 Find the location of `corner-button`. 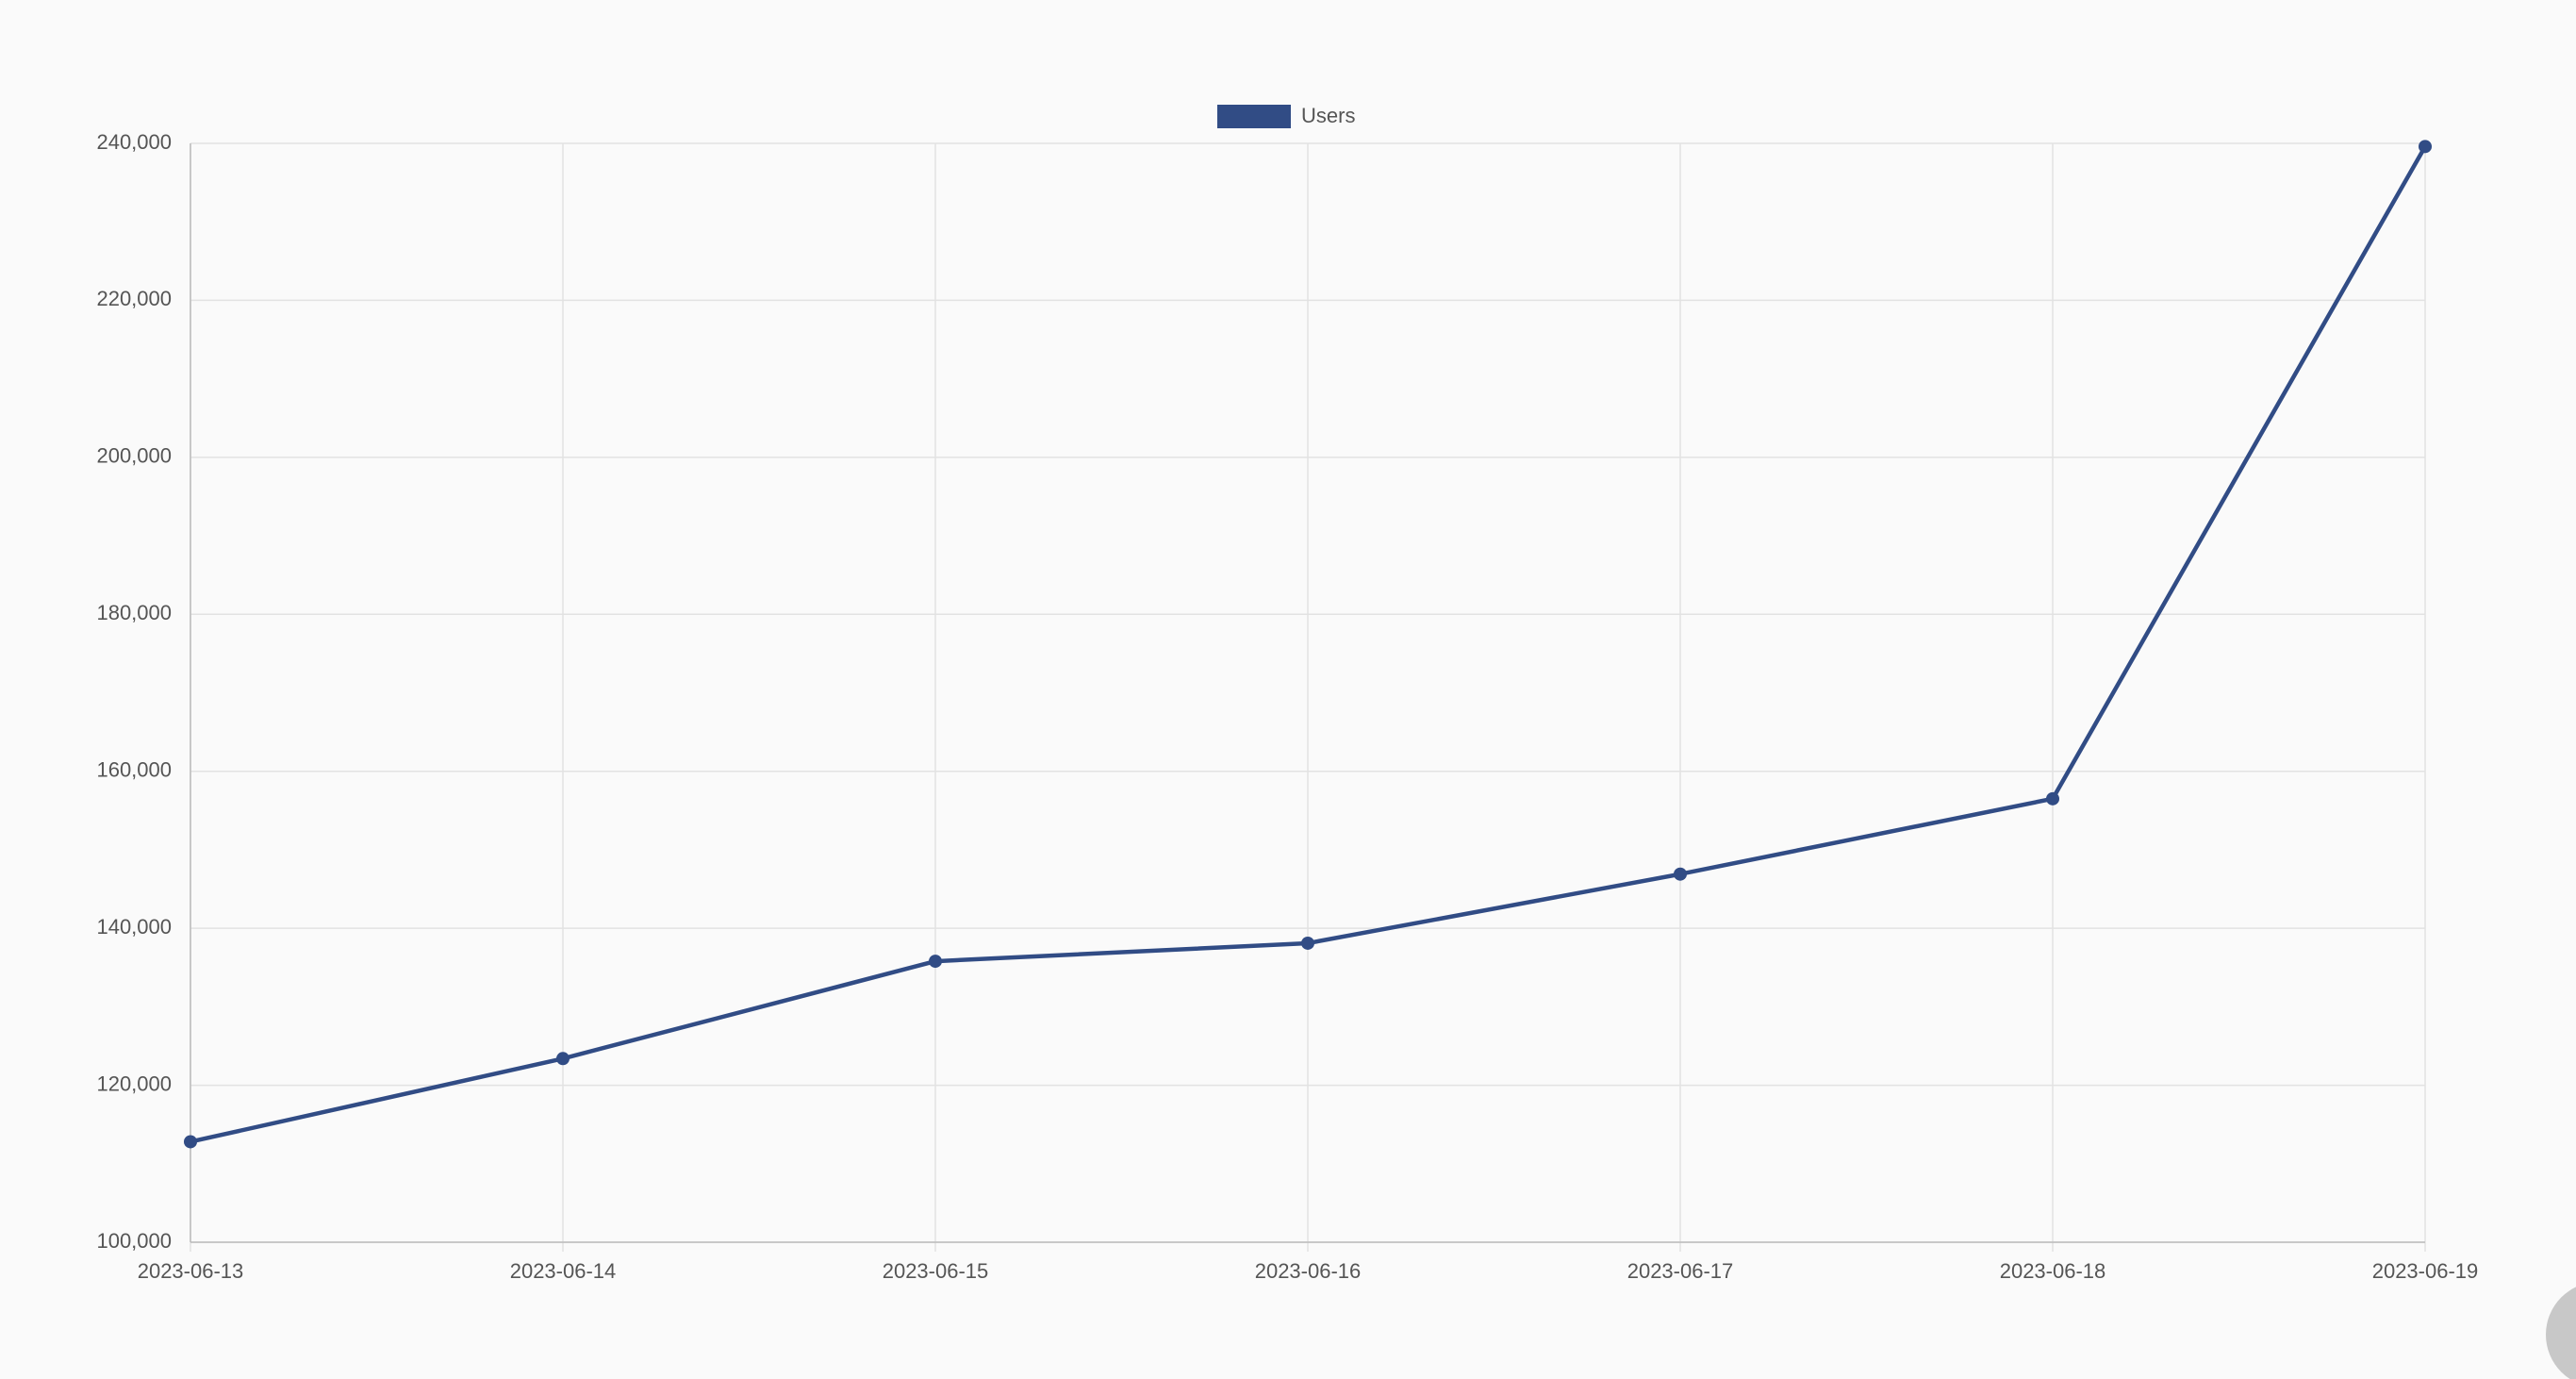

corner-button is located at coordinates (2561, 1330).